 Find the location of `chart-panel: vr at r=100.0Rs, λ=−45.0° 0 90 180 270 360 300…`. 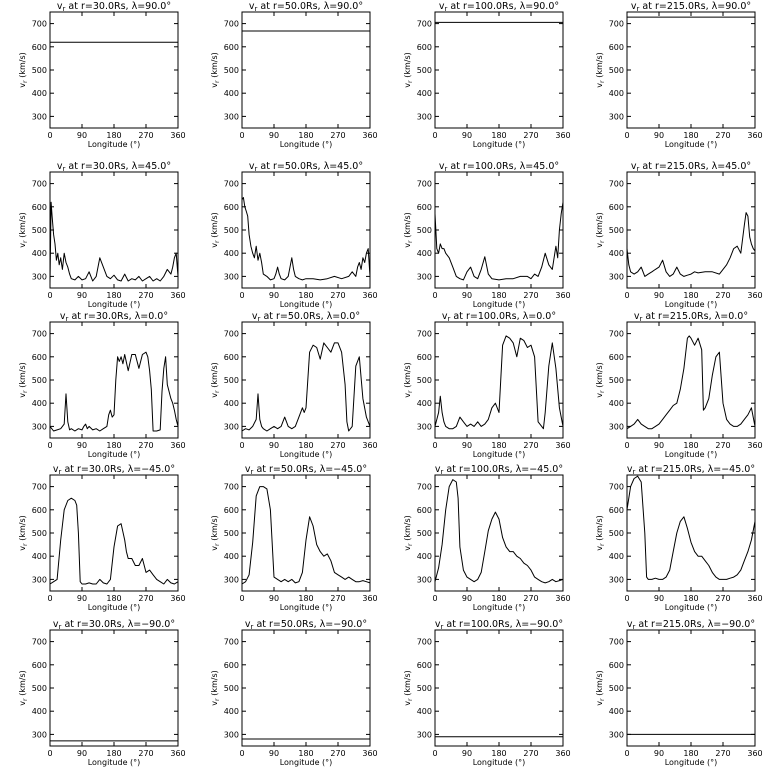

chart-panel: vr at r=100.0Rs, λ=−45.0° 0 90 180 270 360 300… is located at coordinates (487, 538).